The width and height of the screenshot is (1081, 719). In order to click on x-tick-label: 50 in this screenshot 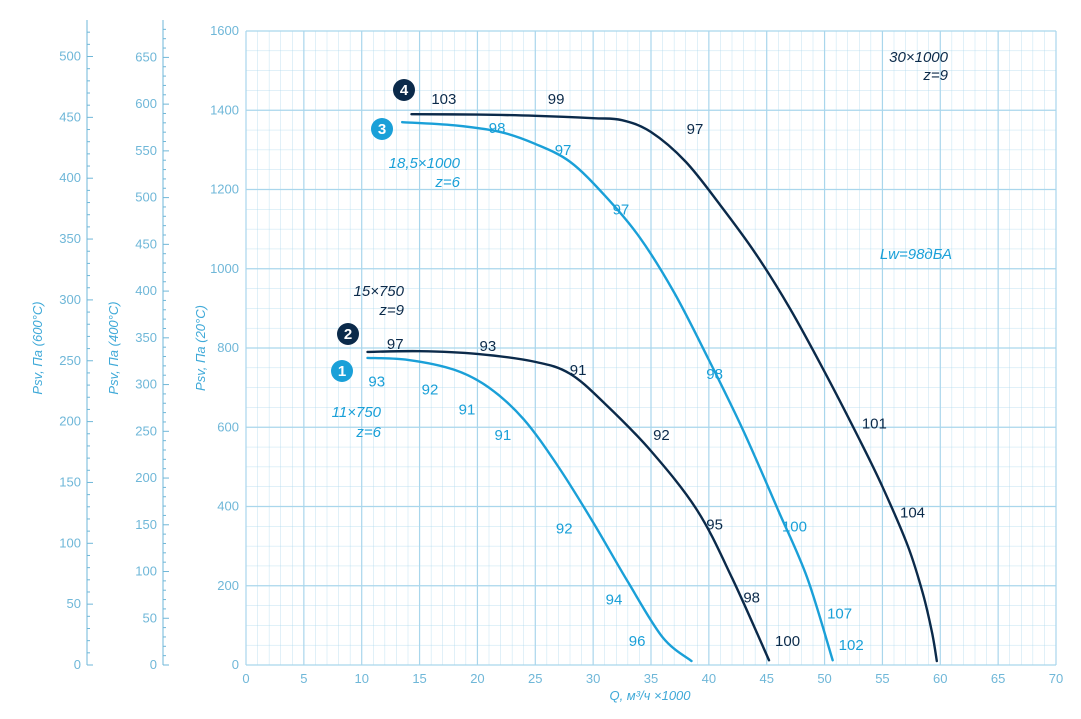, I will do `click(824, 678)`.